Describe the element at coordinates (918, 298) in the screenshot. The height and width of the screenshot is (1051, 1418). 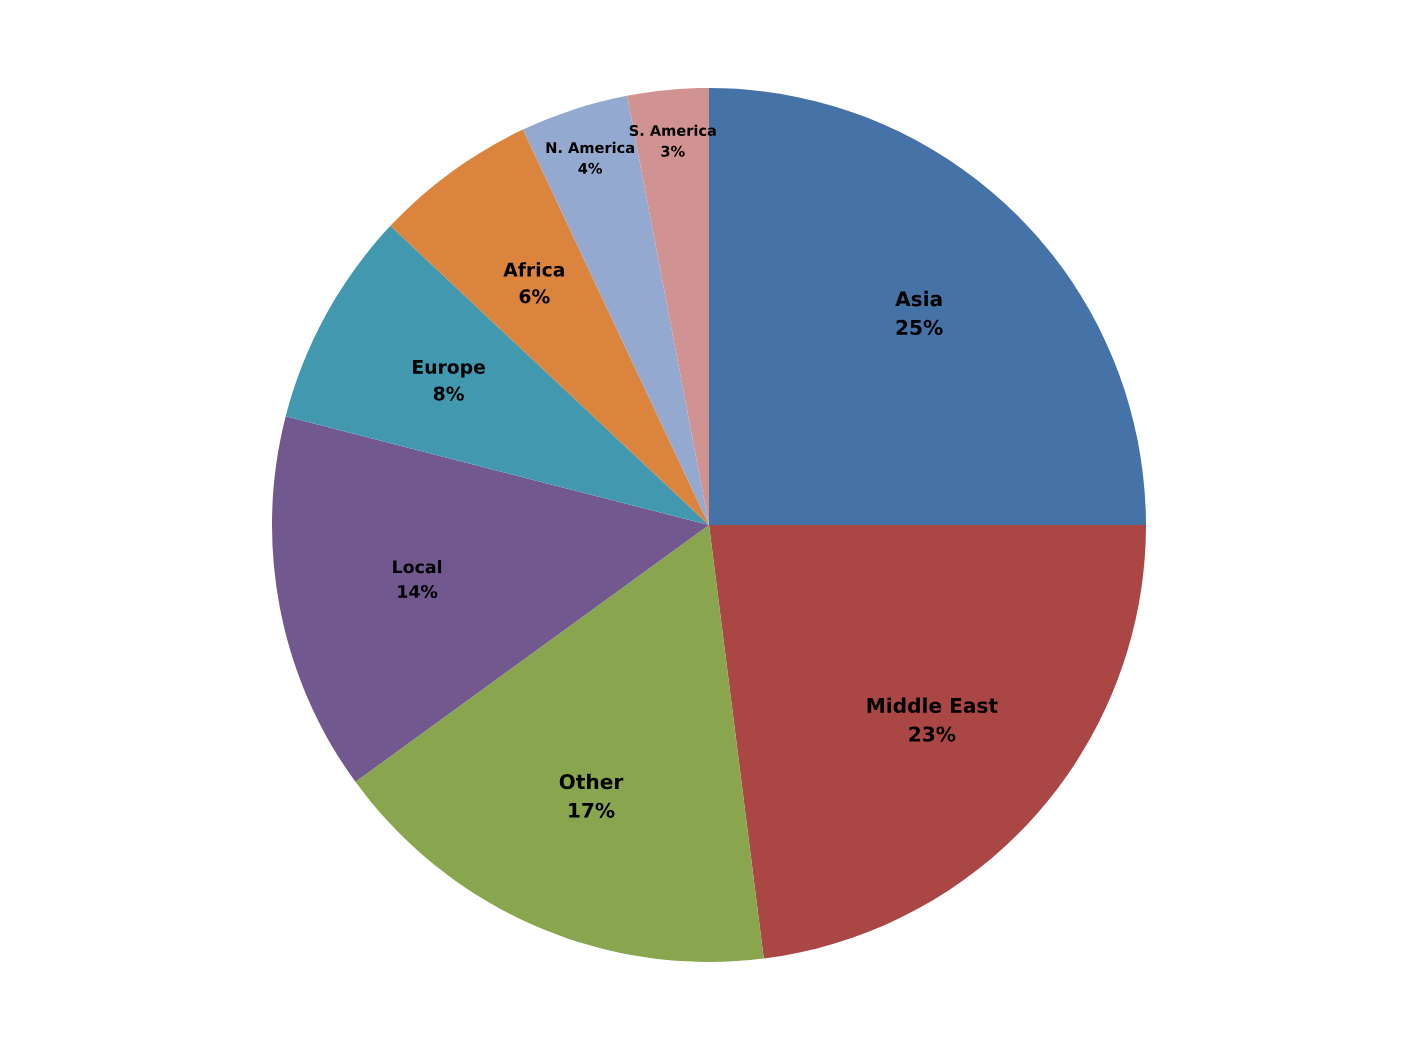
I see `slice-label: Asia` at that location.